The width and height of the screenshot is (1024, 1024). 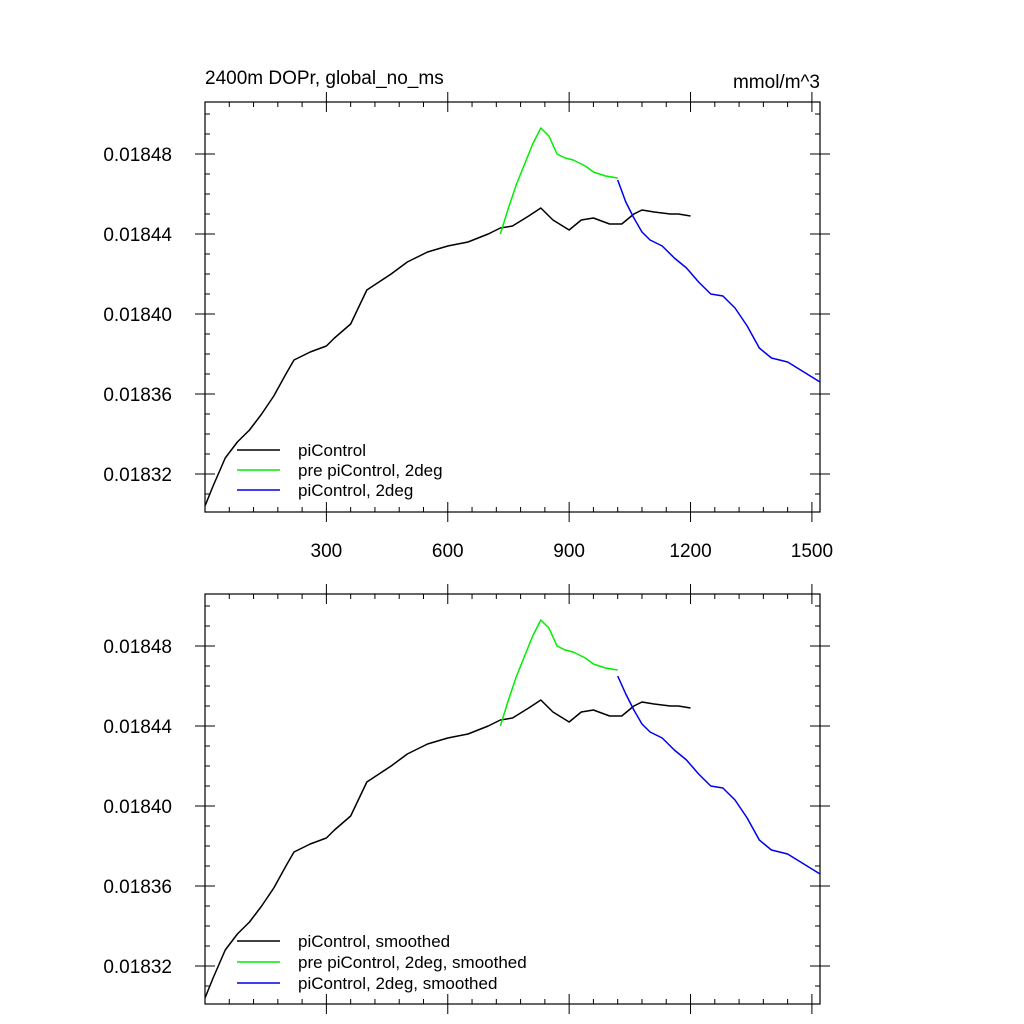 I want to click on legend-label: piControl, so click(x=332, y=450).